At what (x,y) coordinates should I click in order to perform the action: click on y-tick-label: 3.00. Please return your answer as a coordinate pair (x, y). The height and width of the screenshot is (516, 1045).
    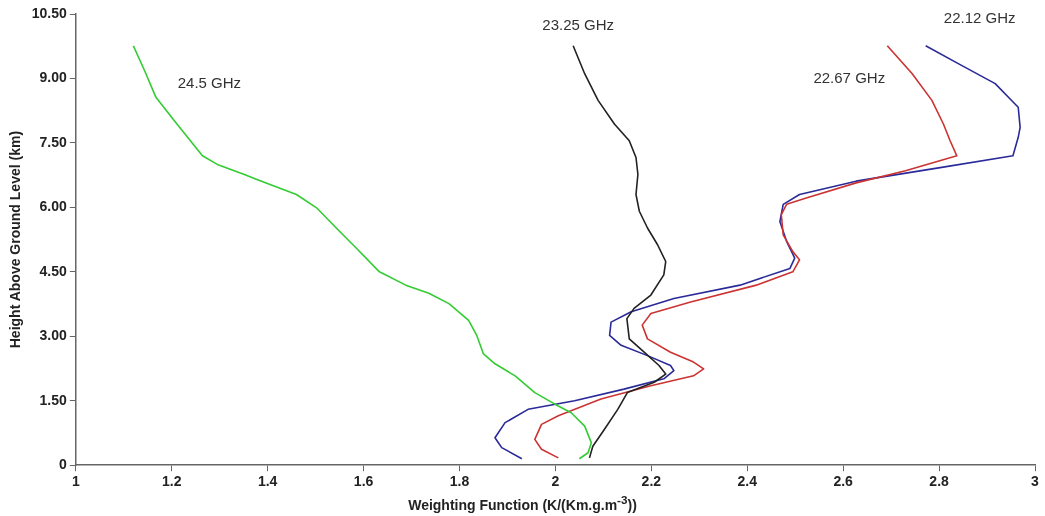
    Looking at the image, I should click on (53, 335).